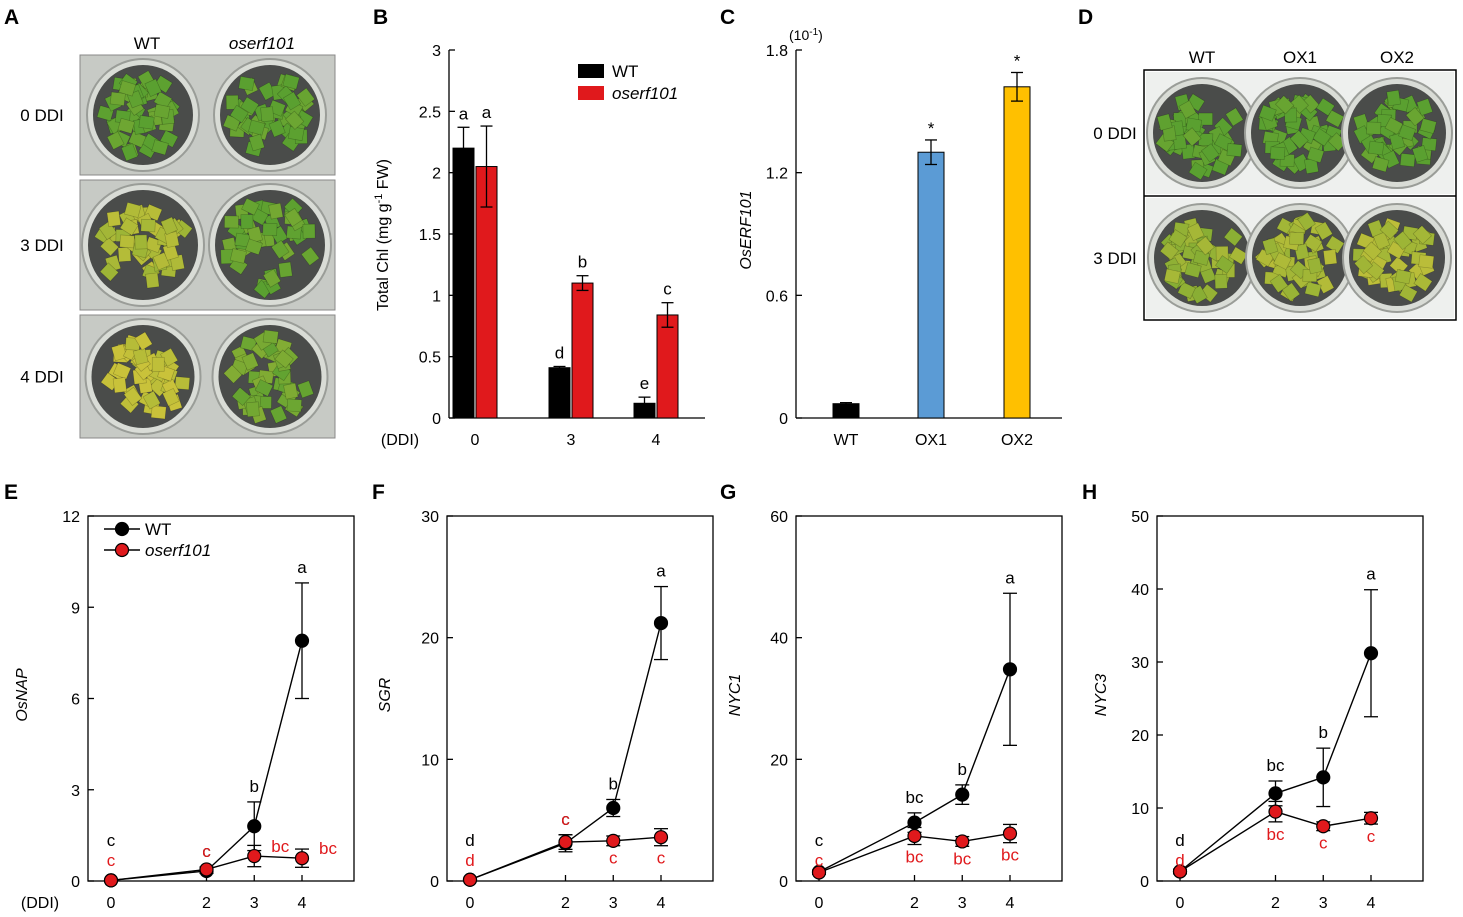 The width and height of the screenshot is (1463, 917). I want to click on x-tick-label: 4, so click(302, 903).